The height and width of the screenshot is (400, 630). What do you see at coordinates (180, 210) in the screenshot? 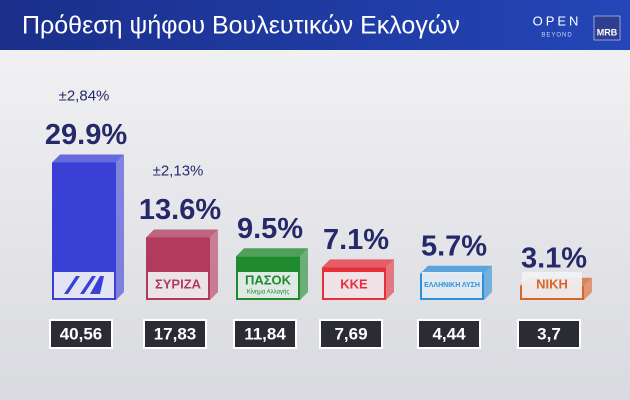
I see `value-label: 13.6%` at bounding box center [180, 210].